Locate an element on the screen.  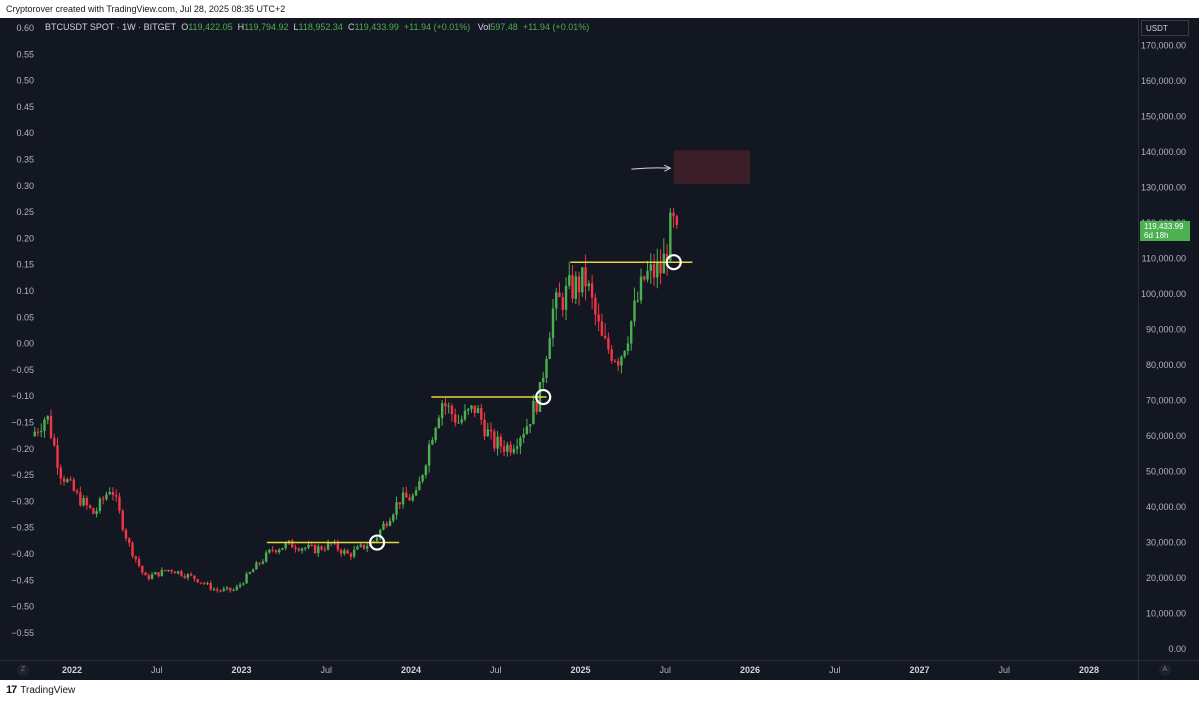
right-axis-tick: 50,000.00 is located at coordinates (1166, 472).